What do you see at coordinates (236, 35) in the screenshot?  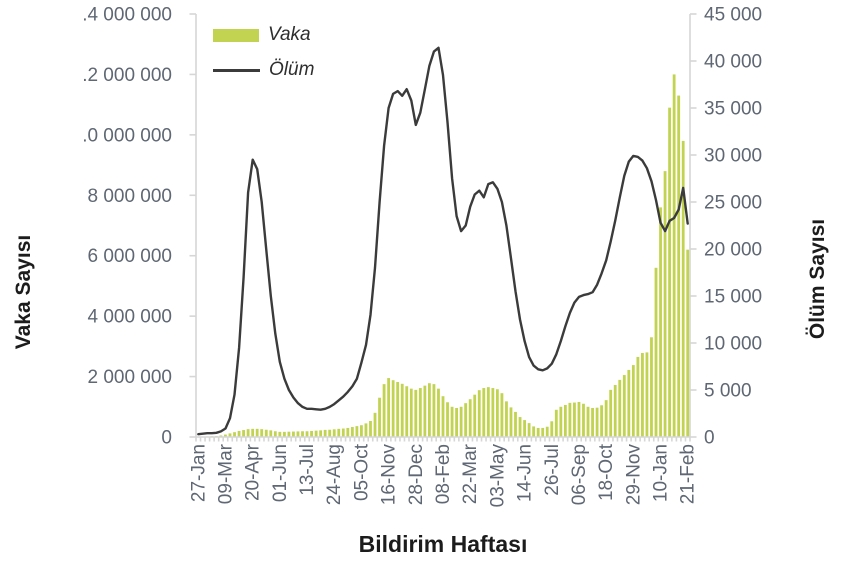 I see `vaka-bar-swatch` at bounding box center [236, 35].